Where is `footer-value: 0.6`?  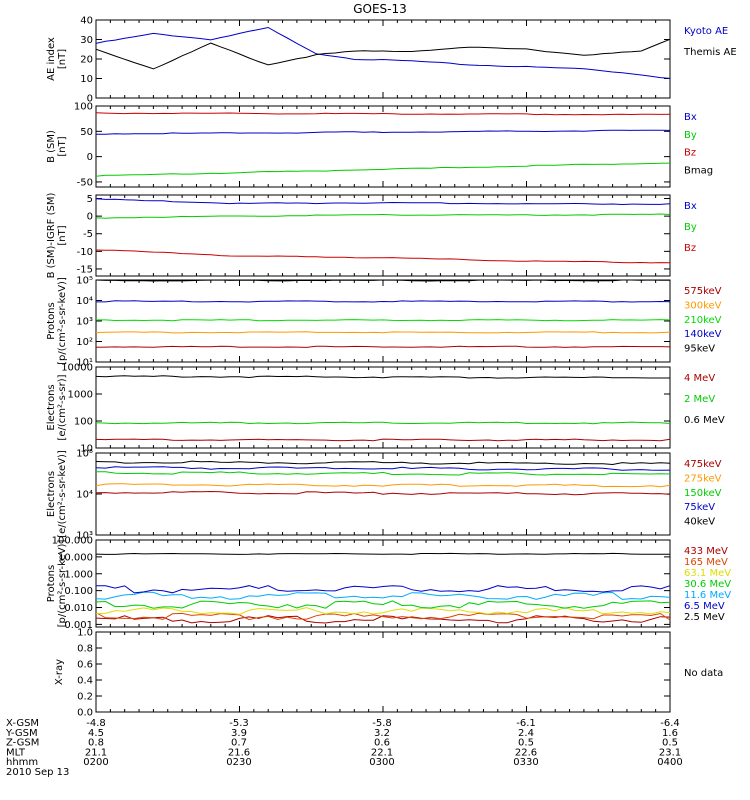 footer-value: 0.6 is located at coordinates (382, 743).